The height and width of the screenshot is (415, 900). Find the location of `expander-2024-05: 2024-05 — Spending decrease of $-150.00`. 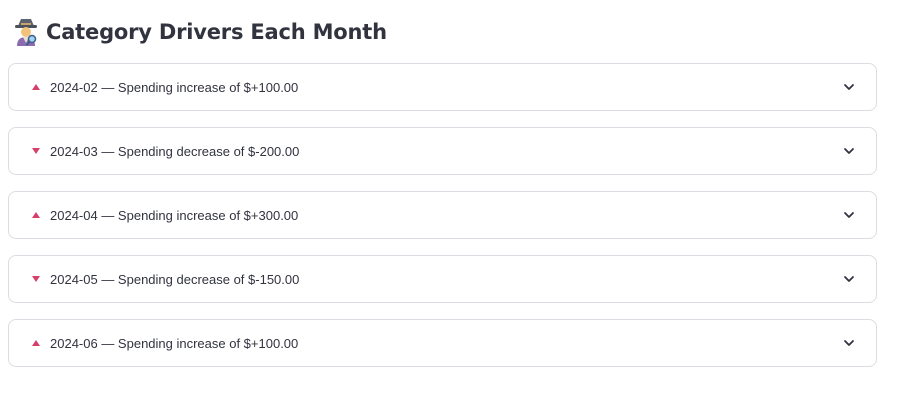

expander-2024-05: 2024-05 — Spending decrease of $-150.00 is located at coordinates (442, 279).